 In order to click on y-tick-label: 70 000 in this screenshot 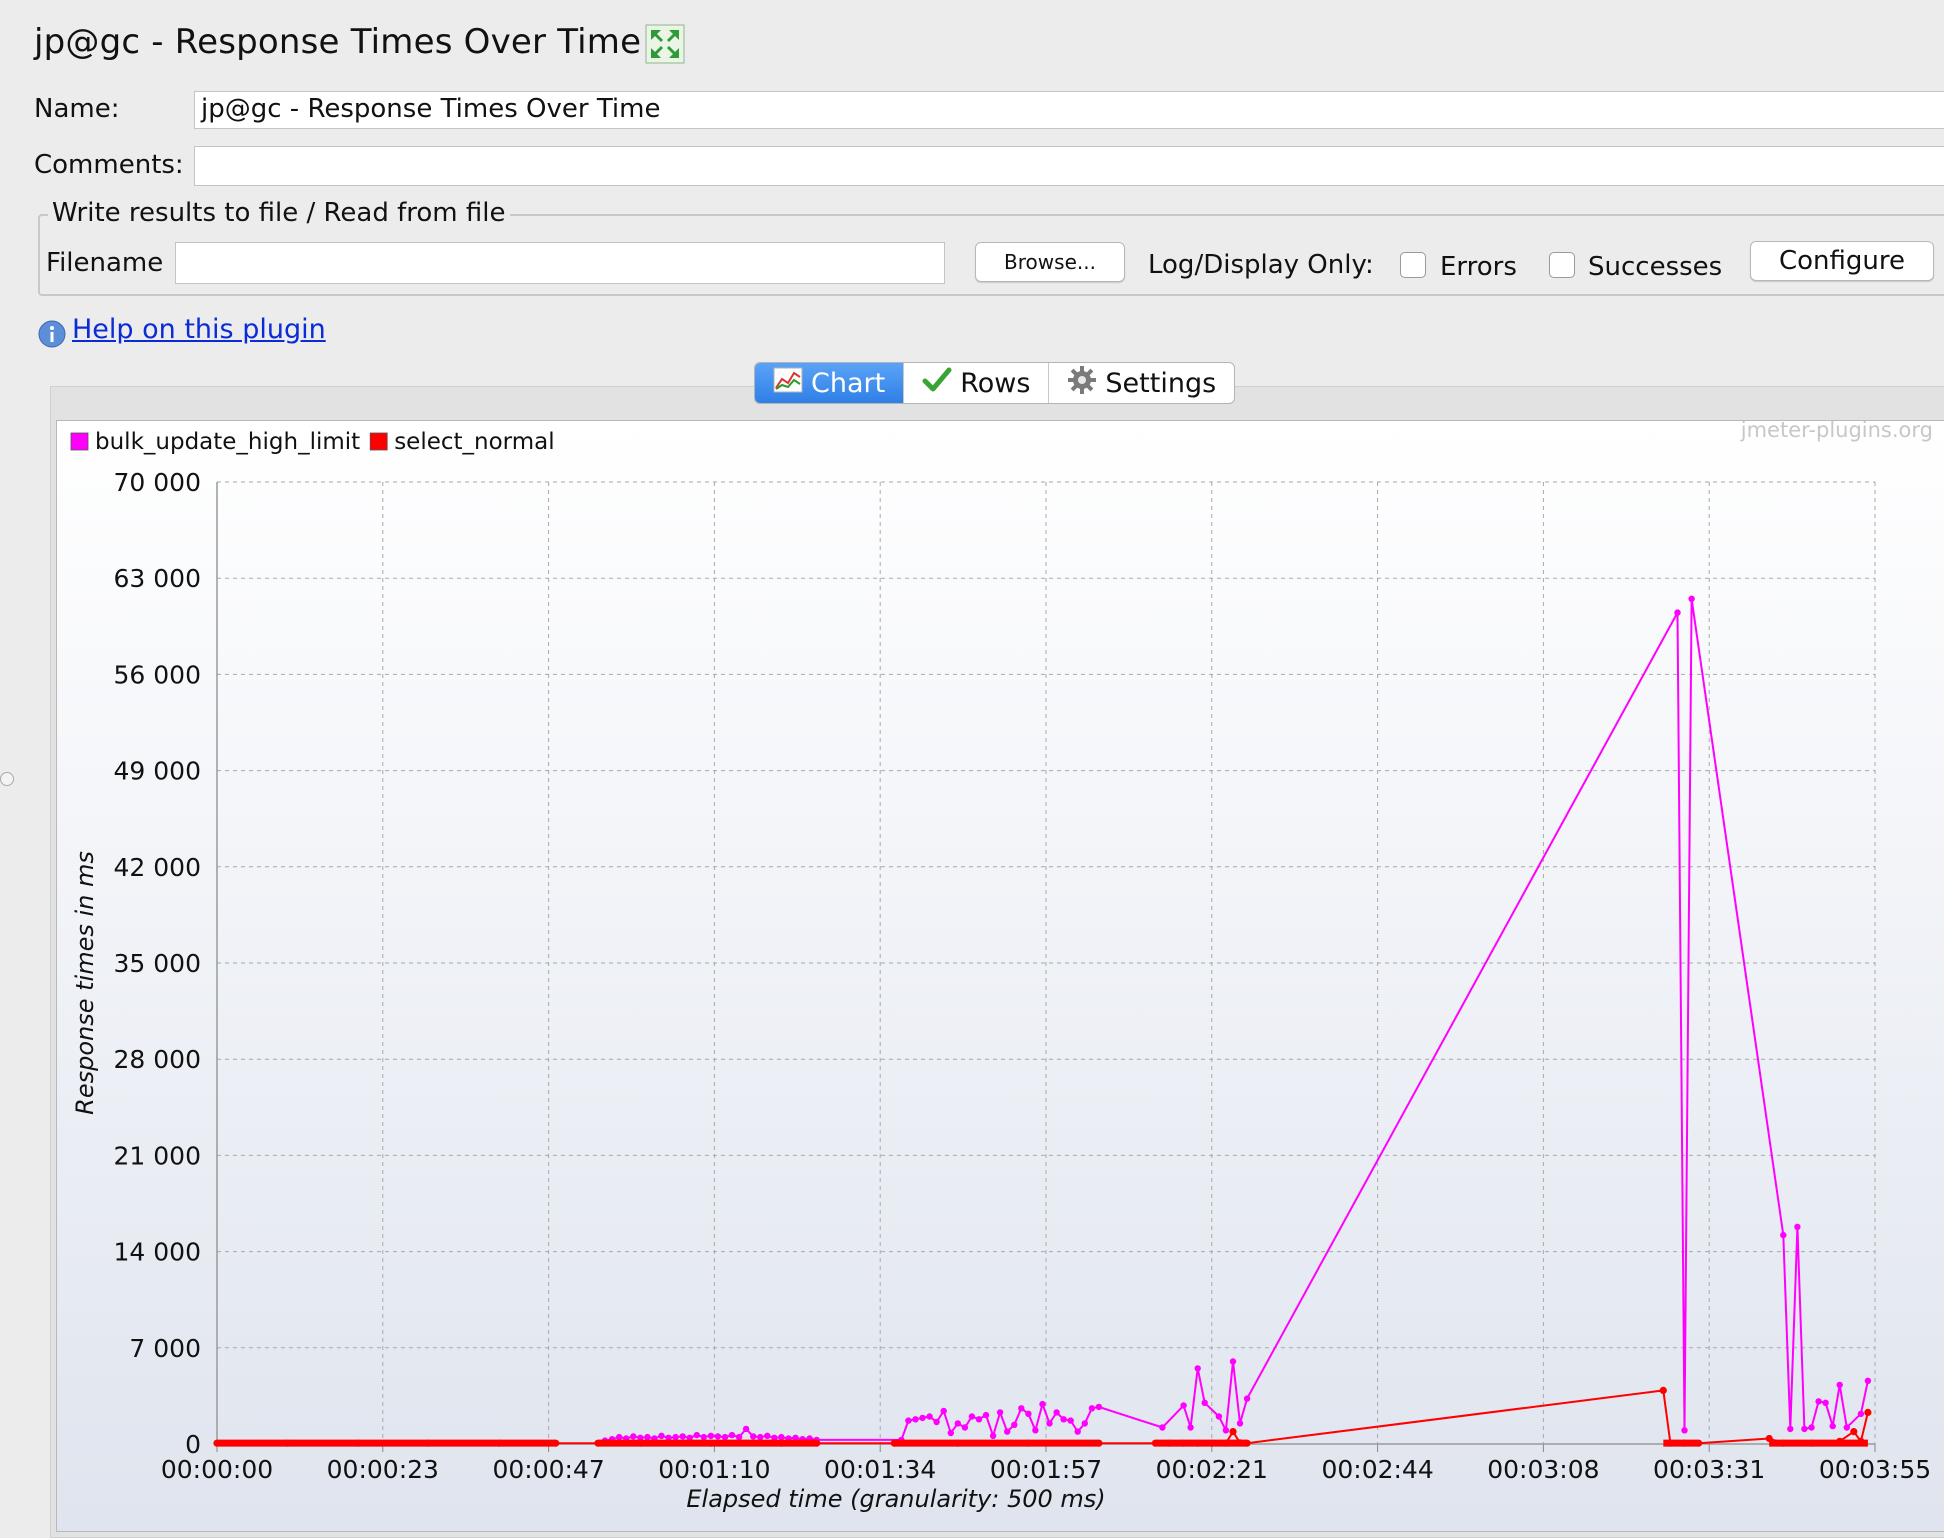, I will do `click(157, 482)`.